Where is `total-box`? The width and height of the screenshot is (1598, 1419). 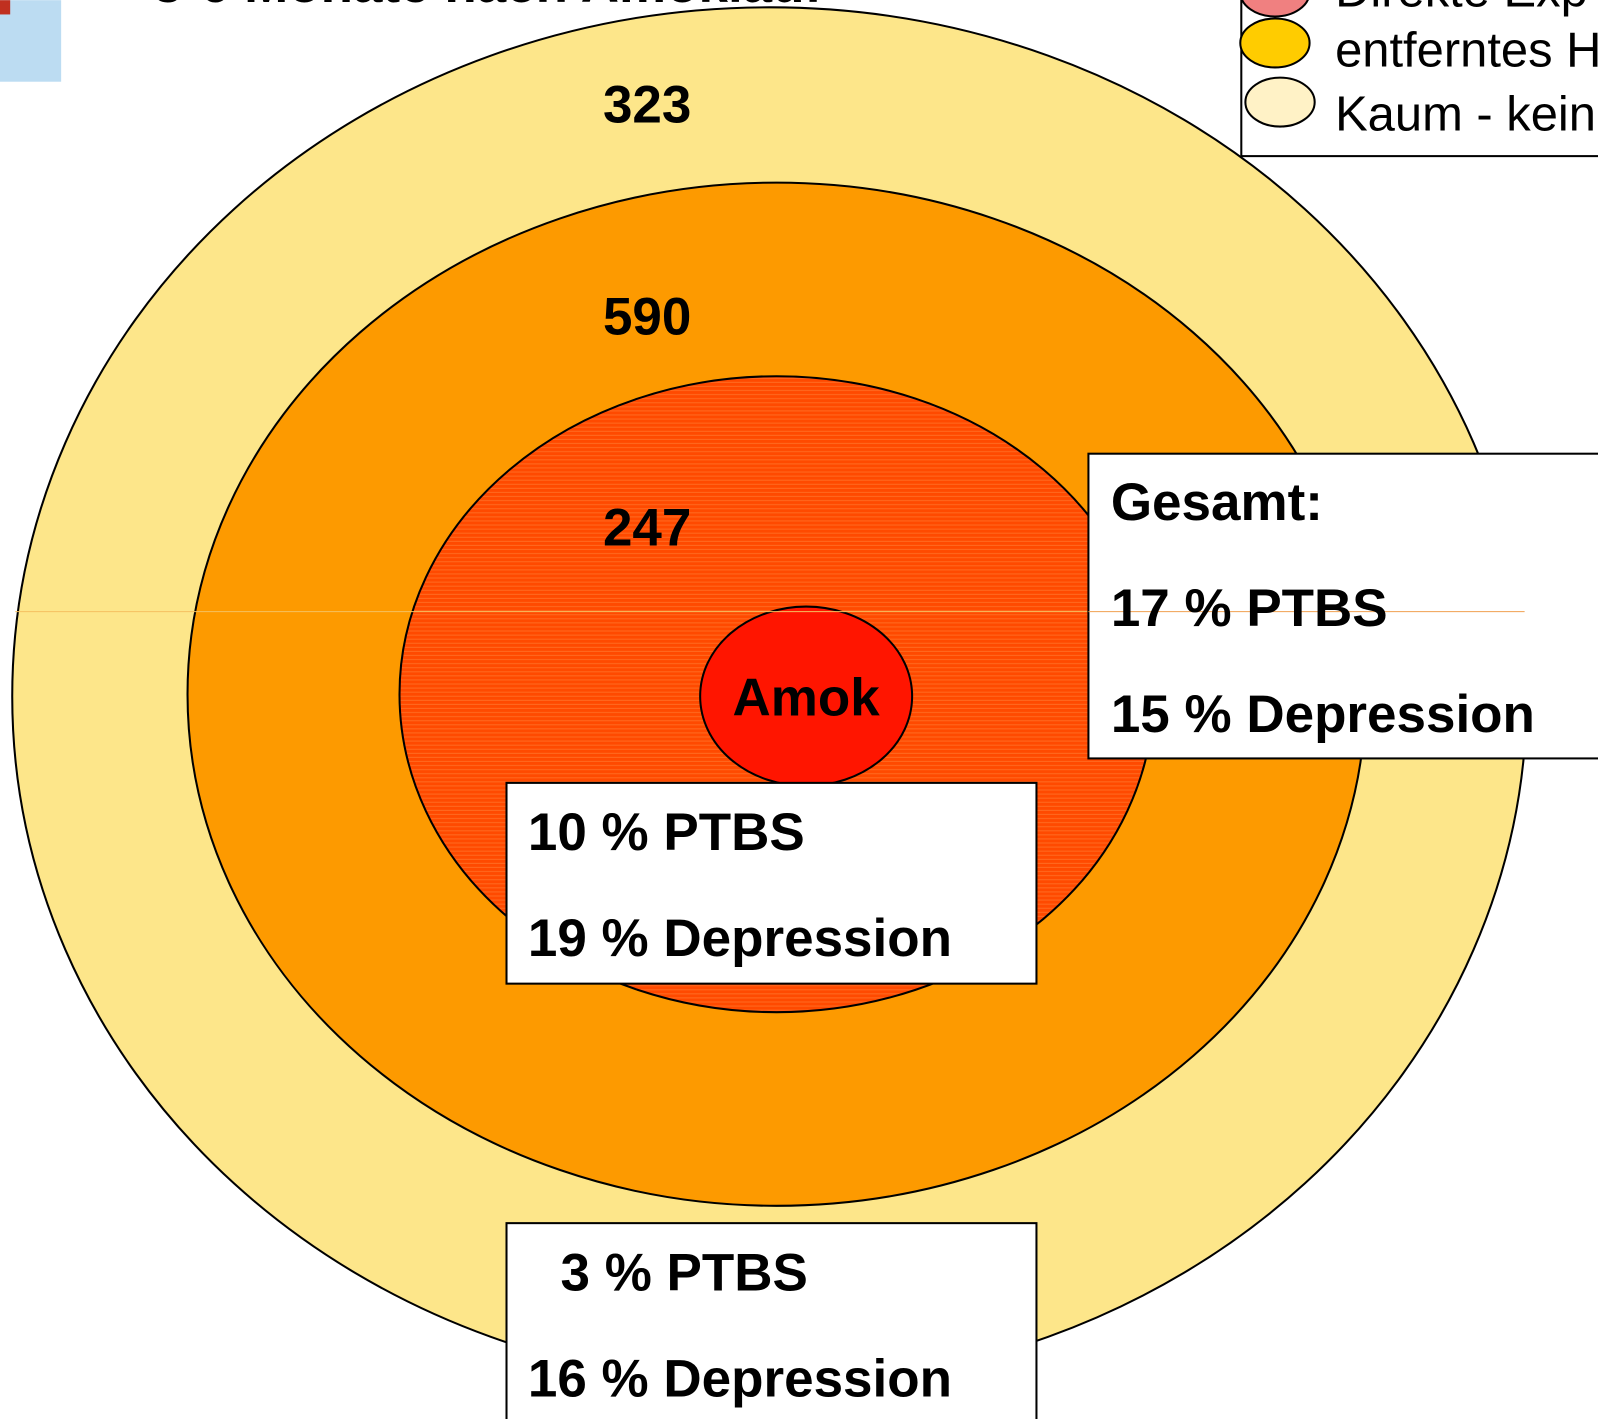
total-box is located at coordinates (1342, 606).